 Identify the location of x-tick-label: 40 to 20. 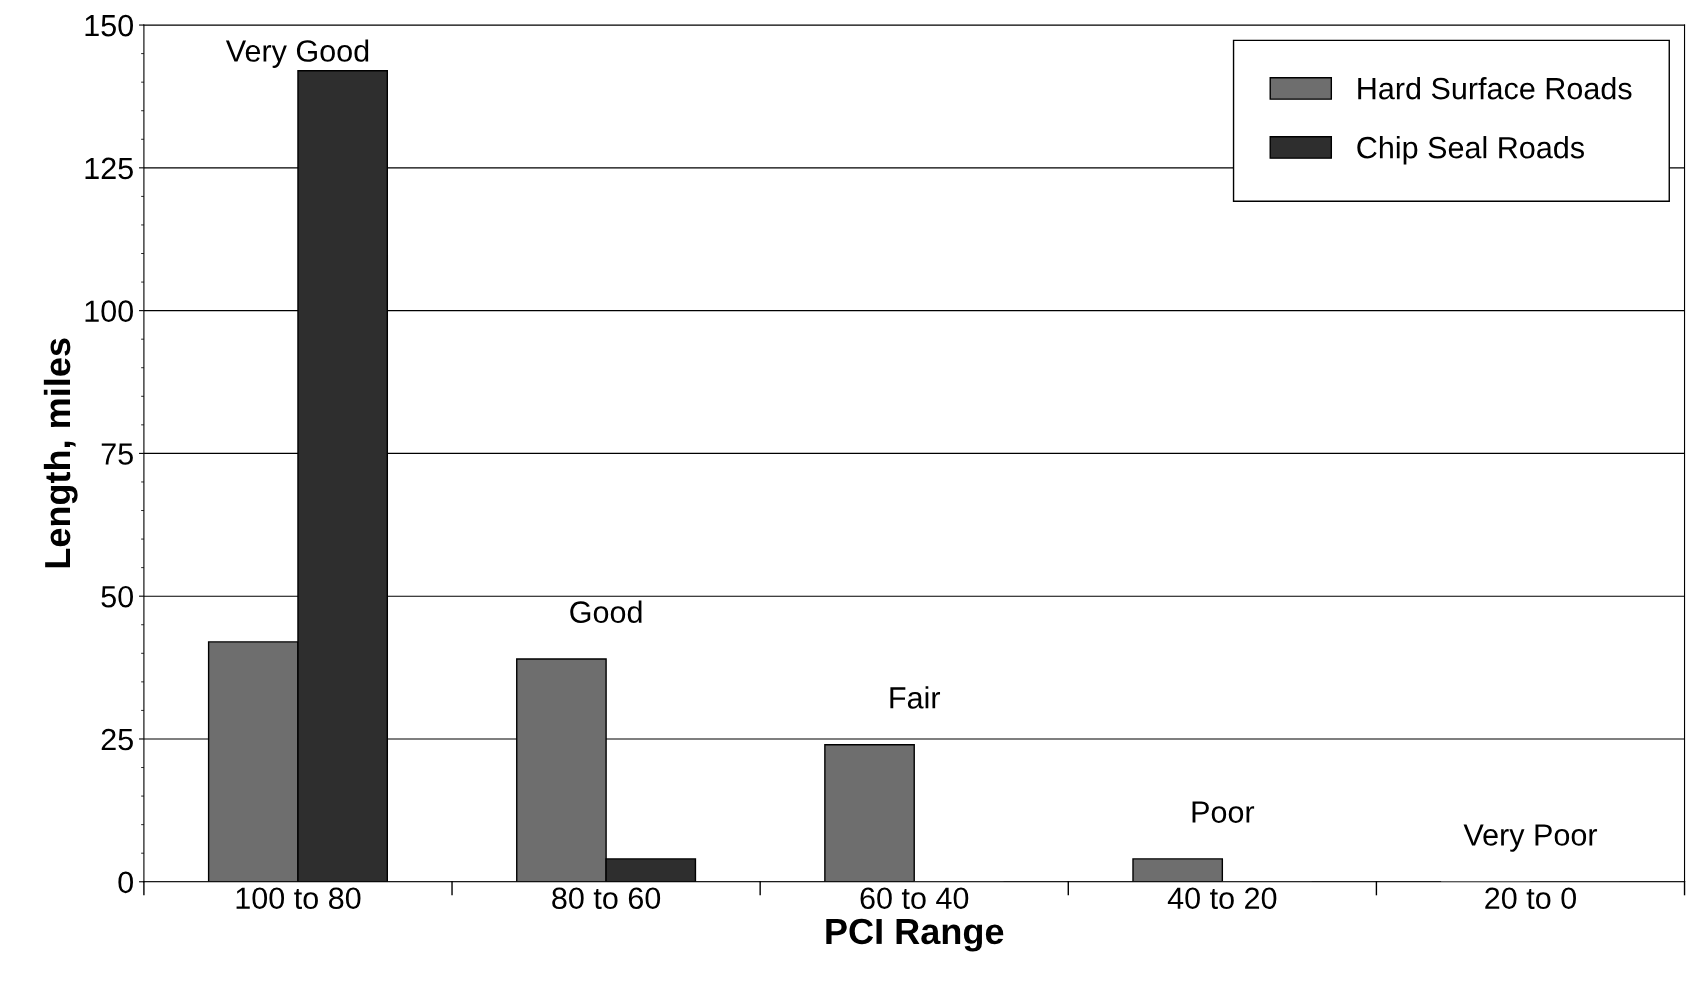
(1222, 898).